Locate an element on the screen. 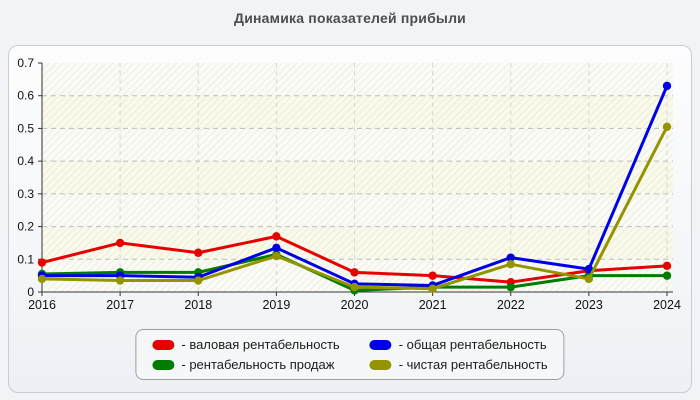  svg-text: 2020 is located at coordinates (355, 305).